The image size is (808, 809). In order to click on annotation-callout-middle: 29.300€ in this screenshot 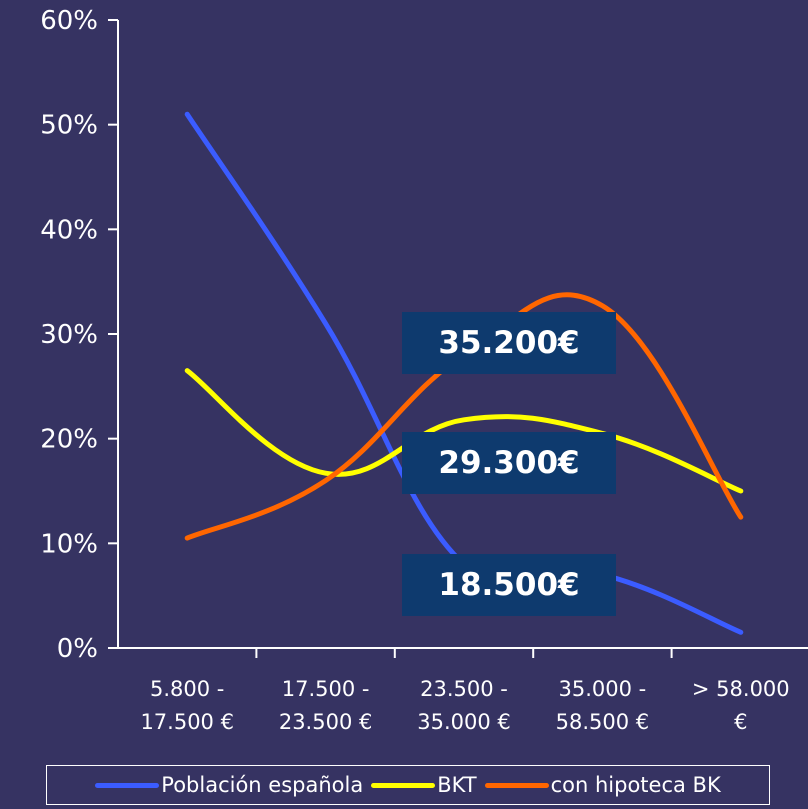, I will do `click(509, 463)`.